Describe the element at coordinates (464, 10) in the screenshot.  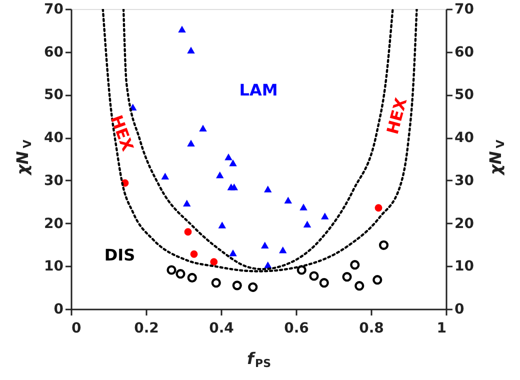
I see `y2-tick-label: 70` at that location.